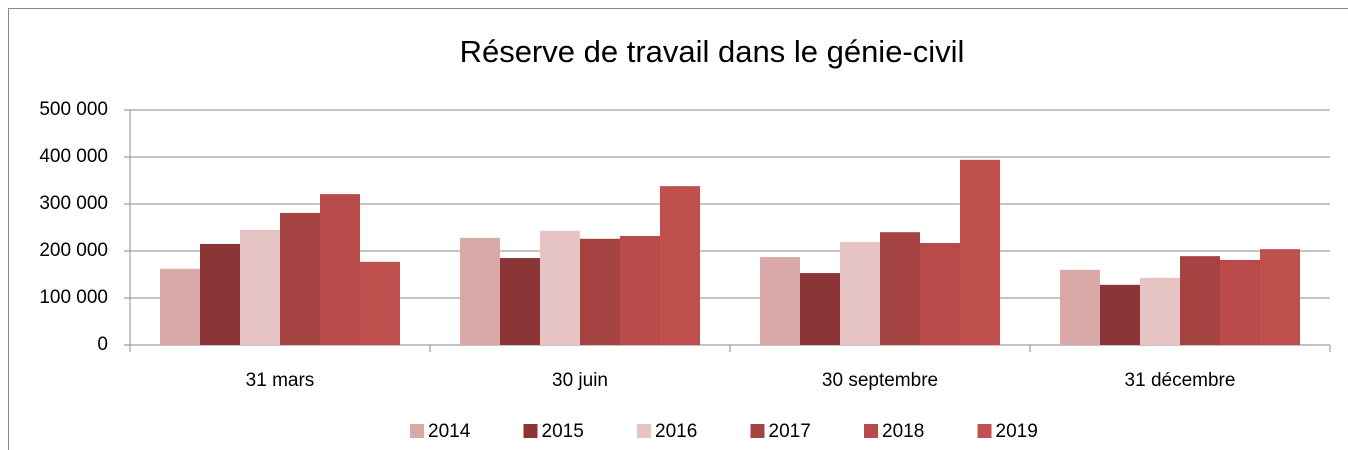 This screenshot has width=1348, height=450. What do you see at coordinates (676, 431) in the screenshot?
I see `legend-label: 2016` at bounding box center [676, 431].